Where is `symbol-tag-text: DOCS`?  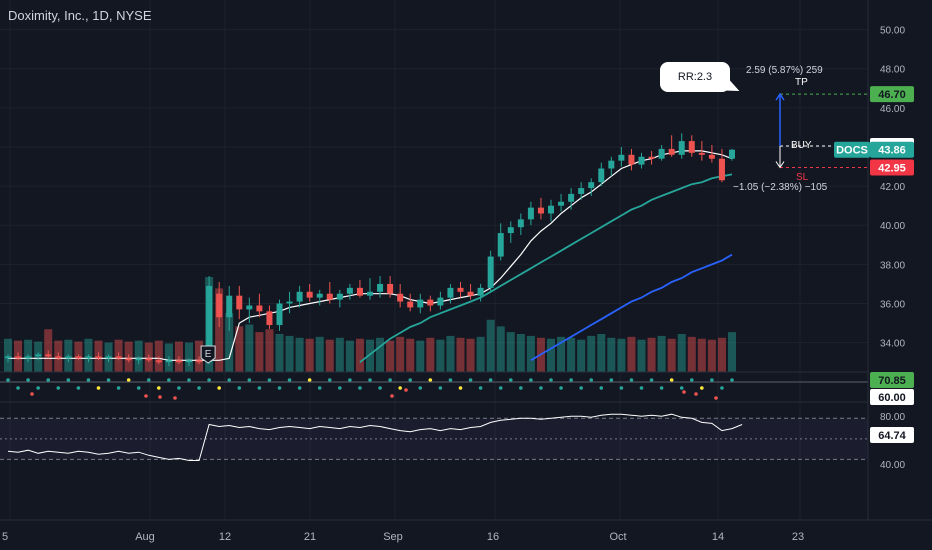 symbol-tag-text: DOCS is located at coordinates (852, 151).